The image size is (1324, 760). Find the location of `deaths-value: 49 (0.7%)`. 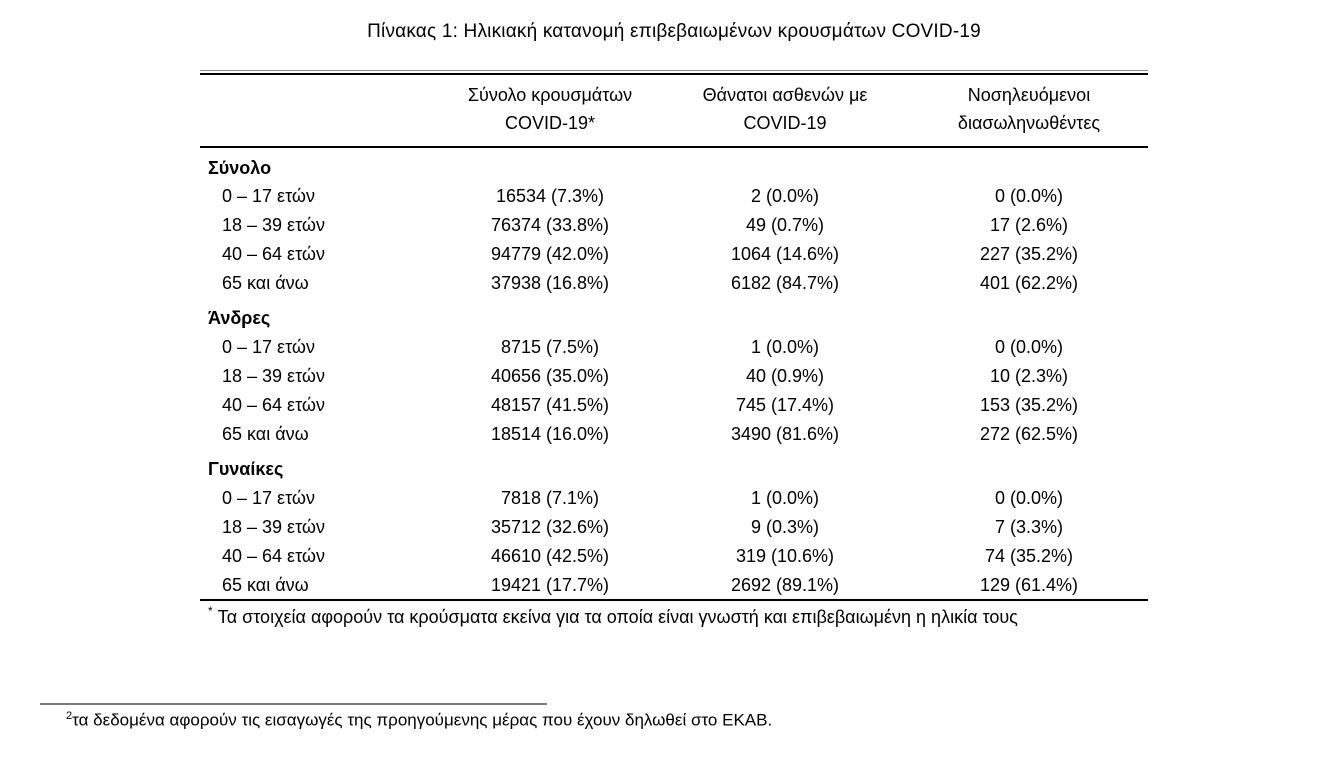

deaths-value: 49 (0.7%) is located at coordinates (785, 225).